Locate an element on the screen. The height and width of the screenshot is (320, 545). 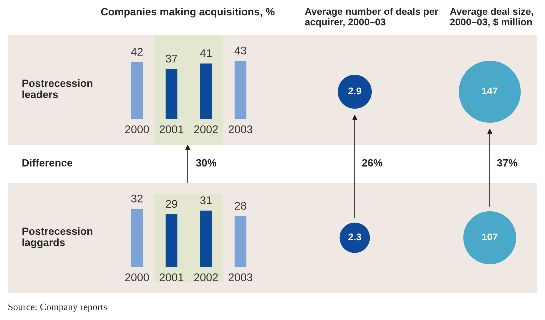
text: 37% is located at coordinates (507, 163).